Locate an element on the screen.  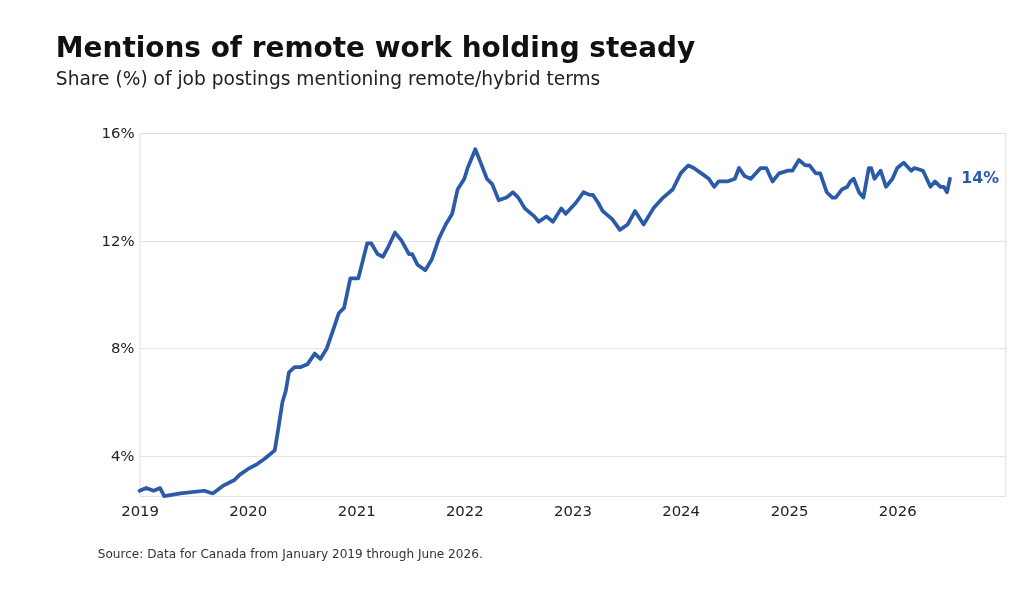
chart-title: Mentions of remote work holding steady is located at coordinates (375, 47).